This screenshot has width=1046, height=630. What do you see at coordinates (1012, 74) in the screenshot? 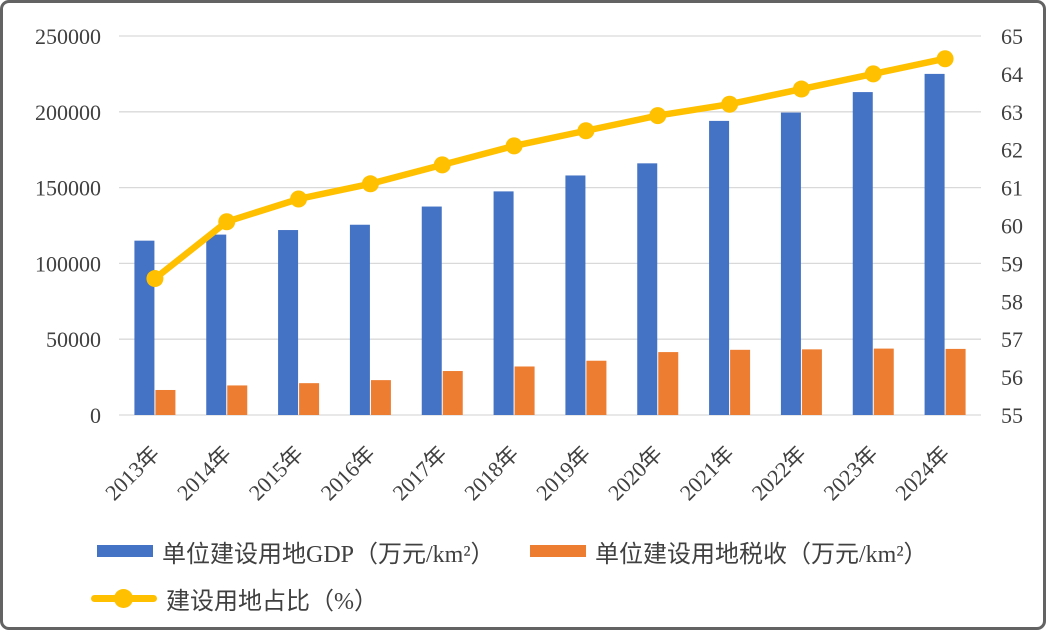
I see `right-axis-tick-label: 64` at bounding box center [1012, 74].